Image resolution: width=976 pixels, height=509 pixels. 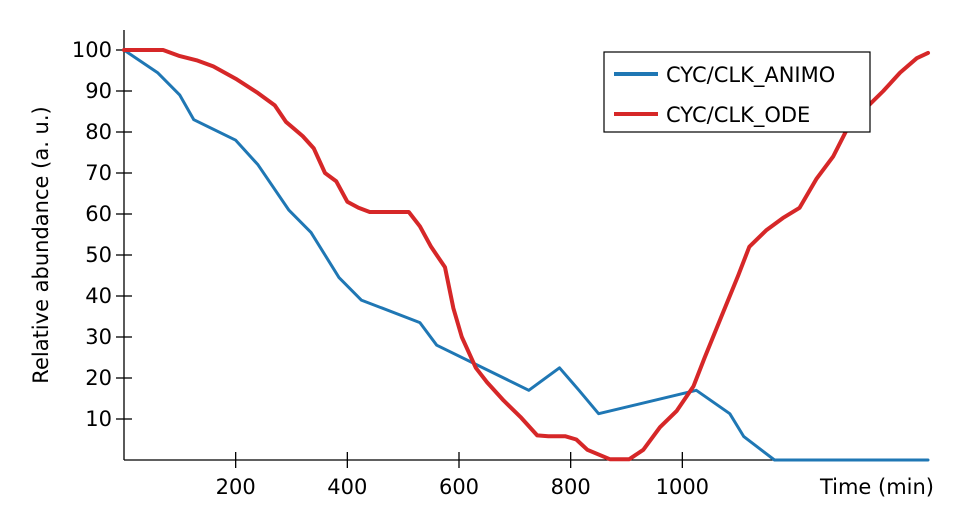 I want to click on x-tick-label: 200, so click(x=236, y=487).